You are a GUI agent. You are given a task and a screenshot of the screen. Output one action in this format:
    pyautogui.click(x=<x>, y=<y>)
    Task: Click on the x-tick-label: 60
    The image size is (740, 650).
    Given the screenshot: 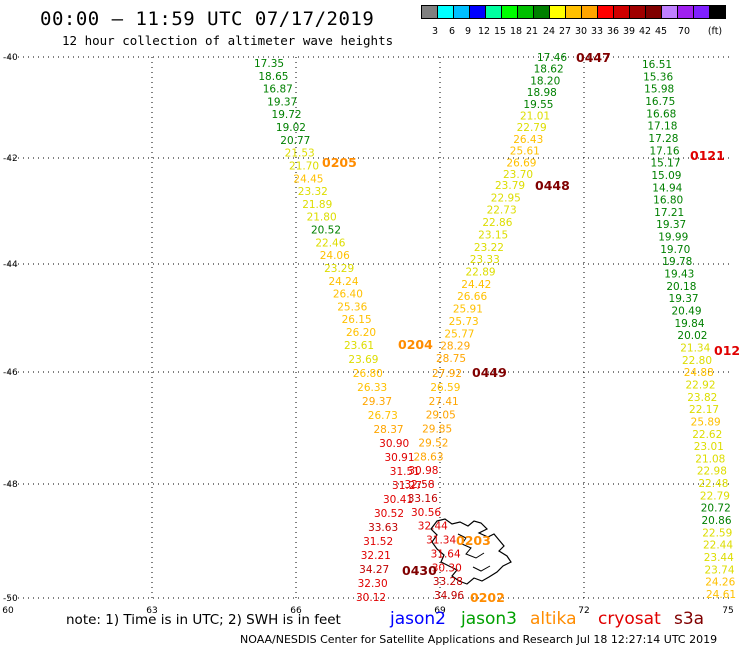 What is the action you would take?
    pyautogui.click(x=8, y=611)
    